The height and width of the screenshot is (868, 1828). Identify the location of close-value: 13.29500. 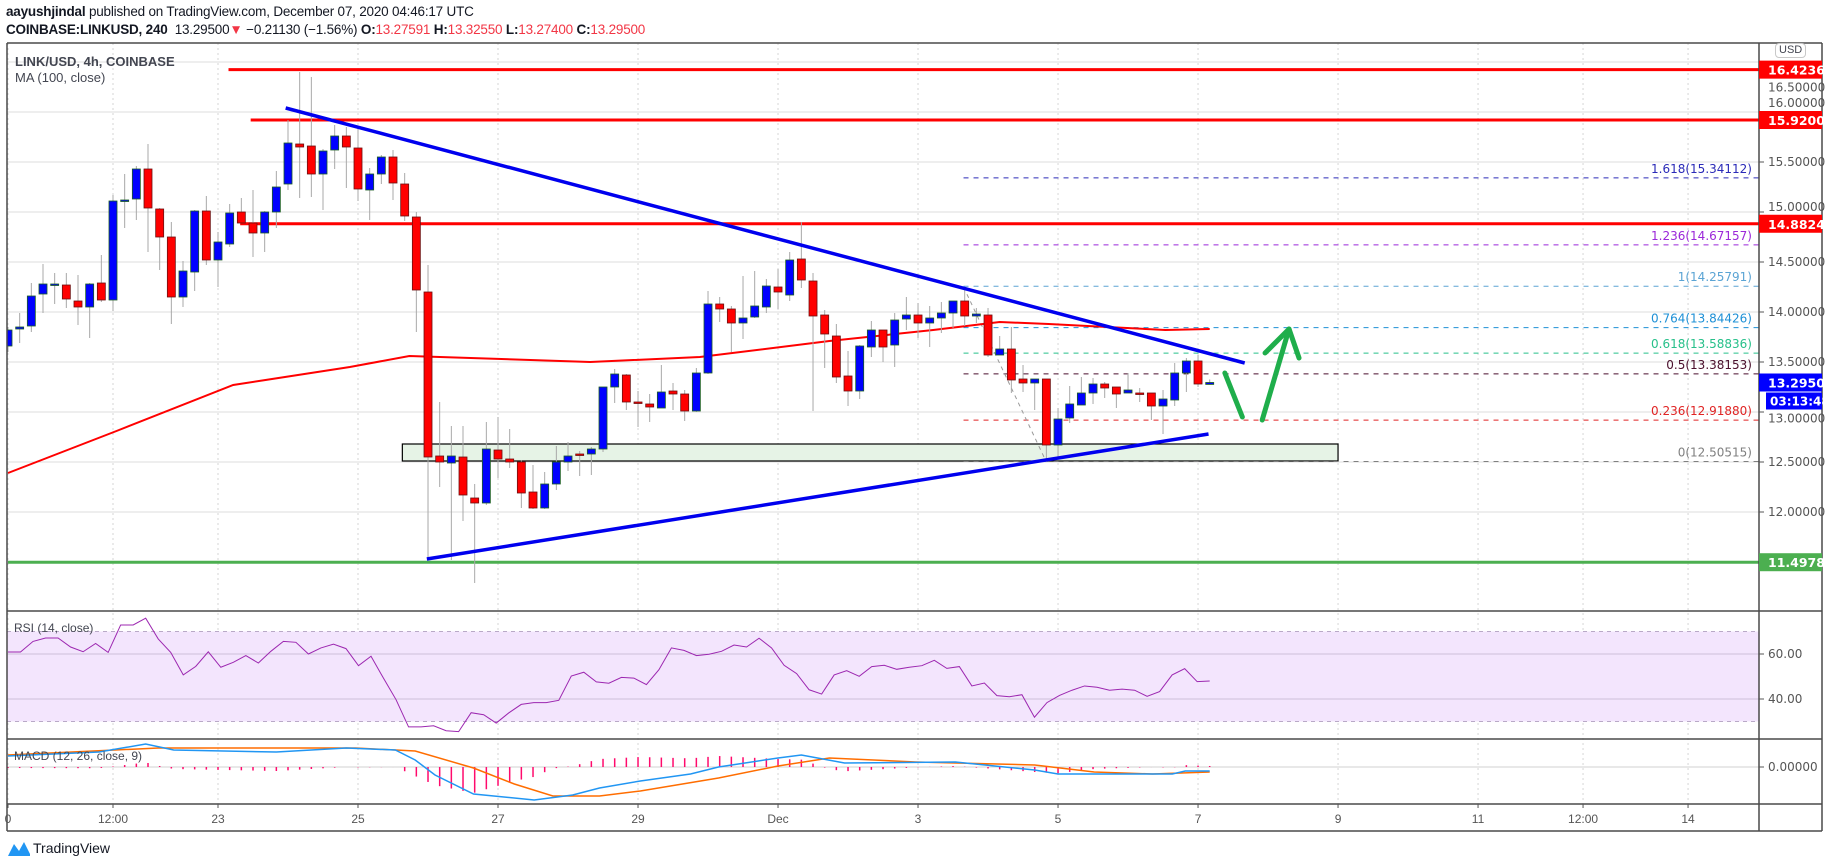
(618, 29).